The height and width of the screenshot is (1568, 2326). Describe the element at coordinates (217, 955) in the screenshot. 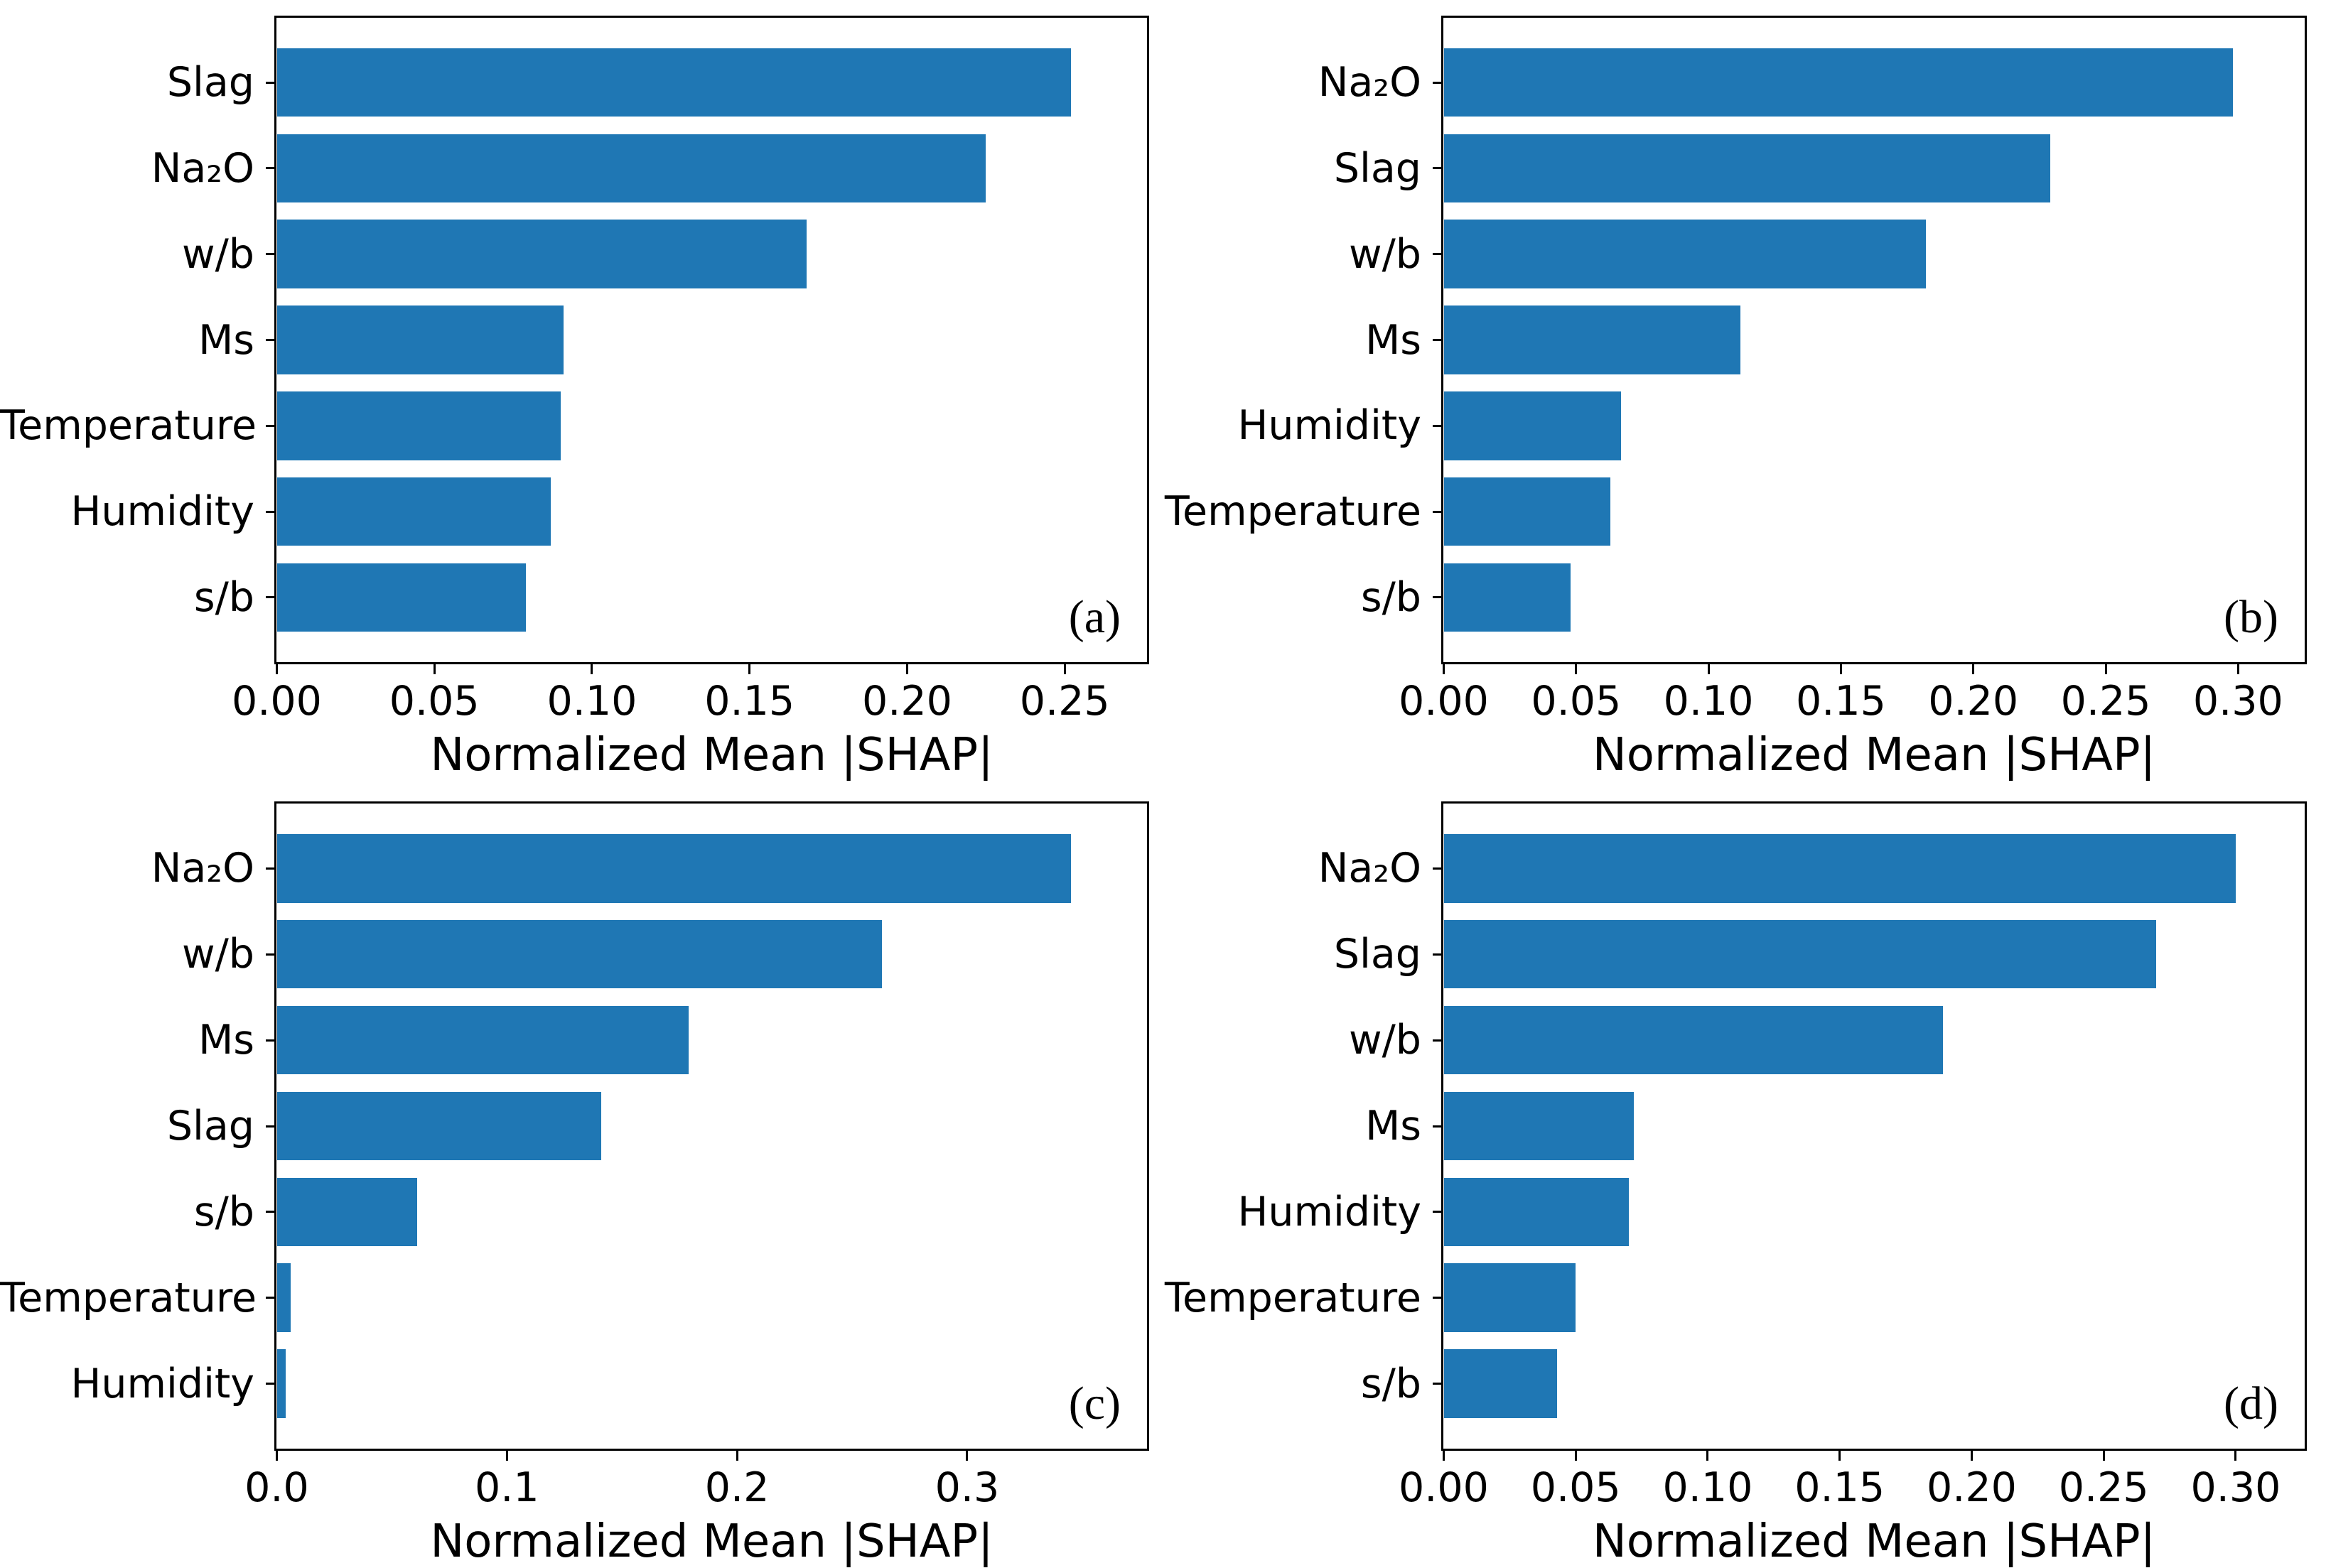

I see `y-tick-label-c-wb: w/b` at that location.